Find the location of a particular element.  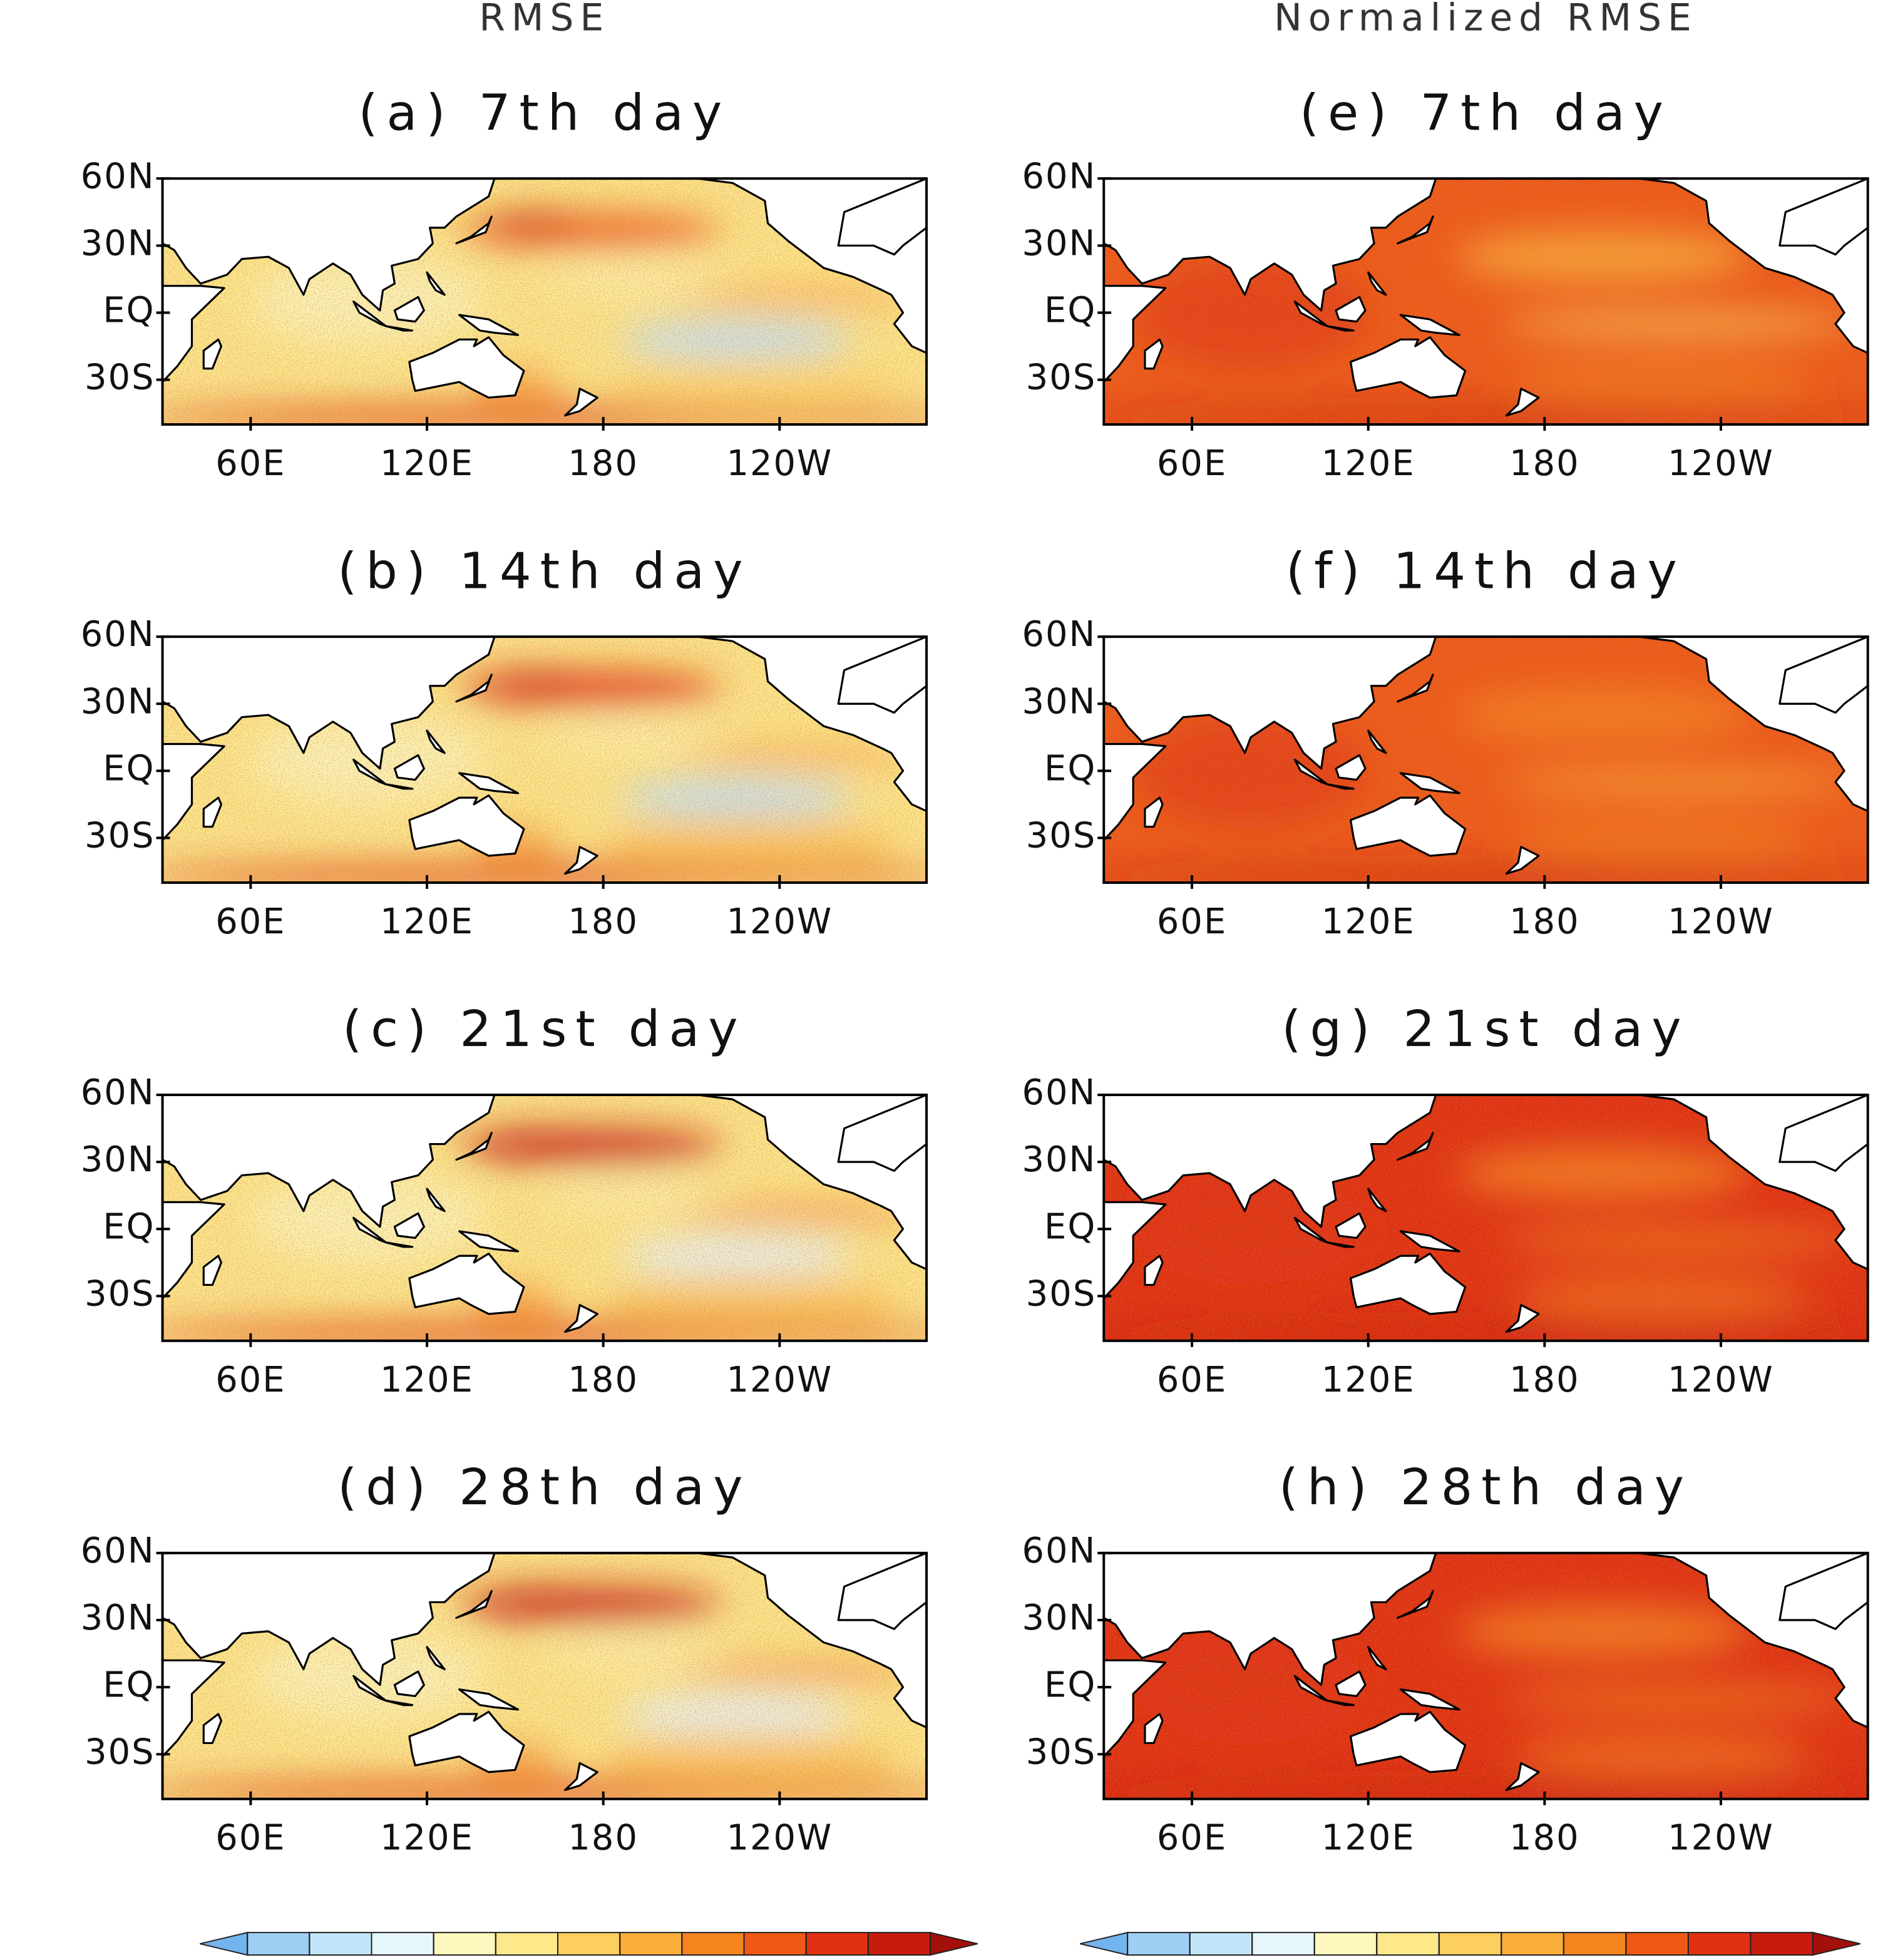

colorbar-tick-label: 1 is located at coordinates (1689, 1959).